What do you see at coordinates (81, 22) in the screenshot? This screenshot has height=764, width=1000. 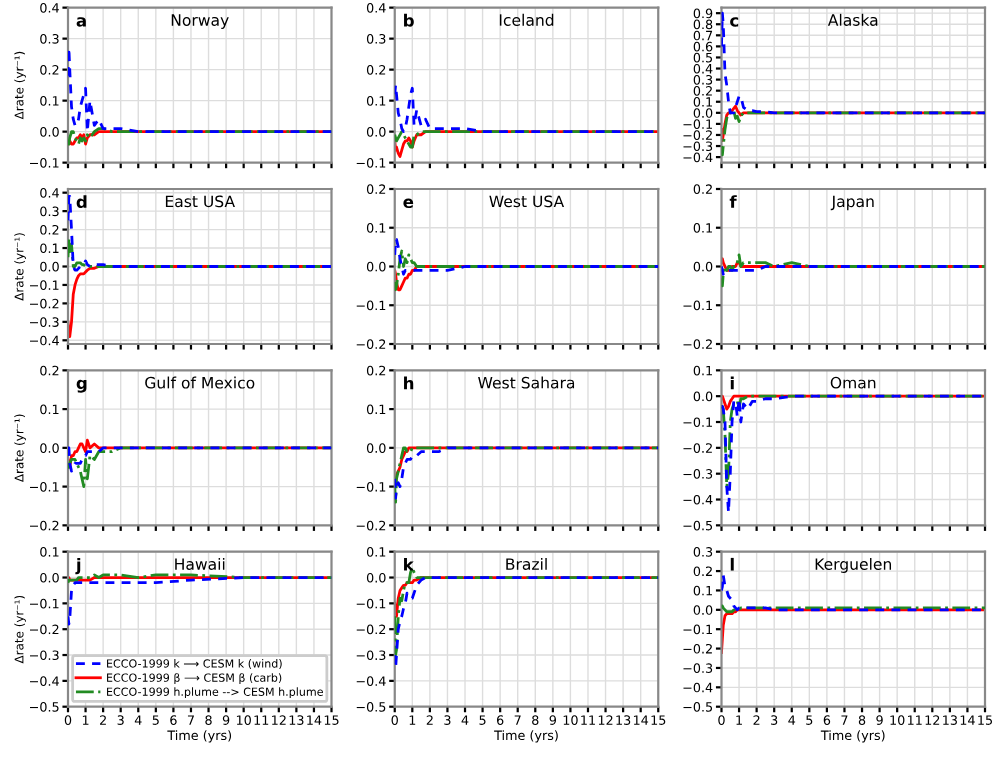 I see `annotation: a` at bounding box center [81, 22].